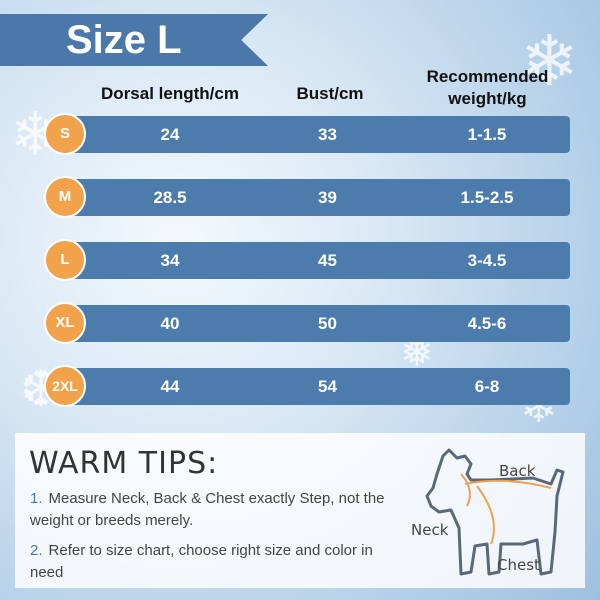  I want to click on dog-outline, so click(495, 512).